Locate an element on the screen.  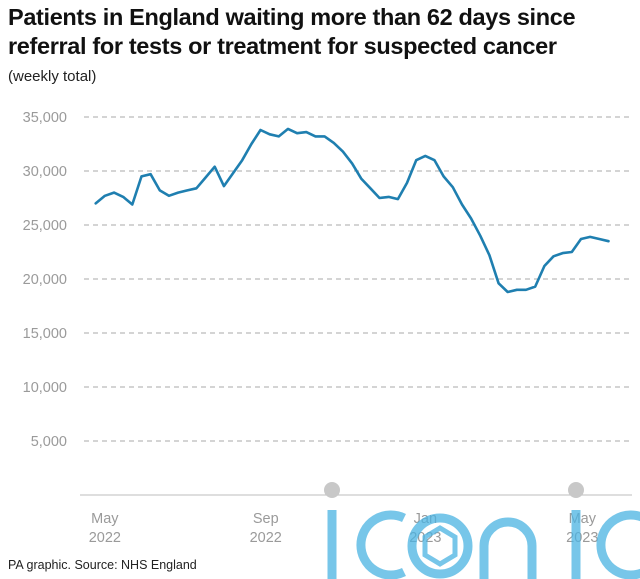
y-tick-label: 20,000 is located at coordinates (45, 280).